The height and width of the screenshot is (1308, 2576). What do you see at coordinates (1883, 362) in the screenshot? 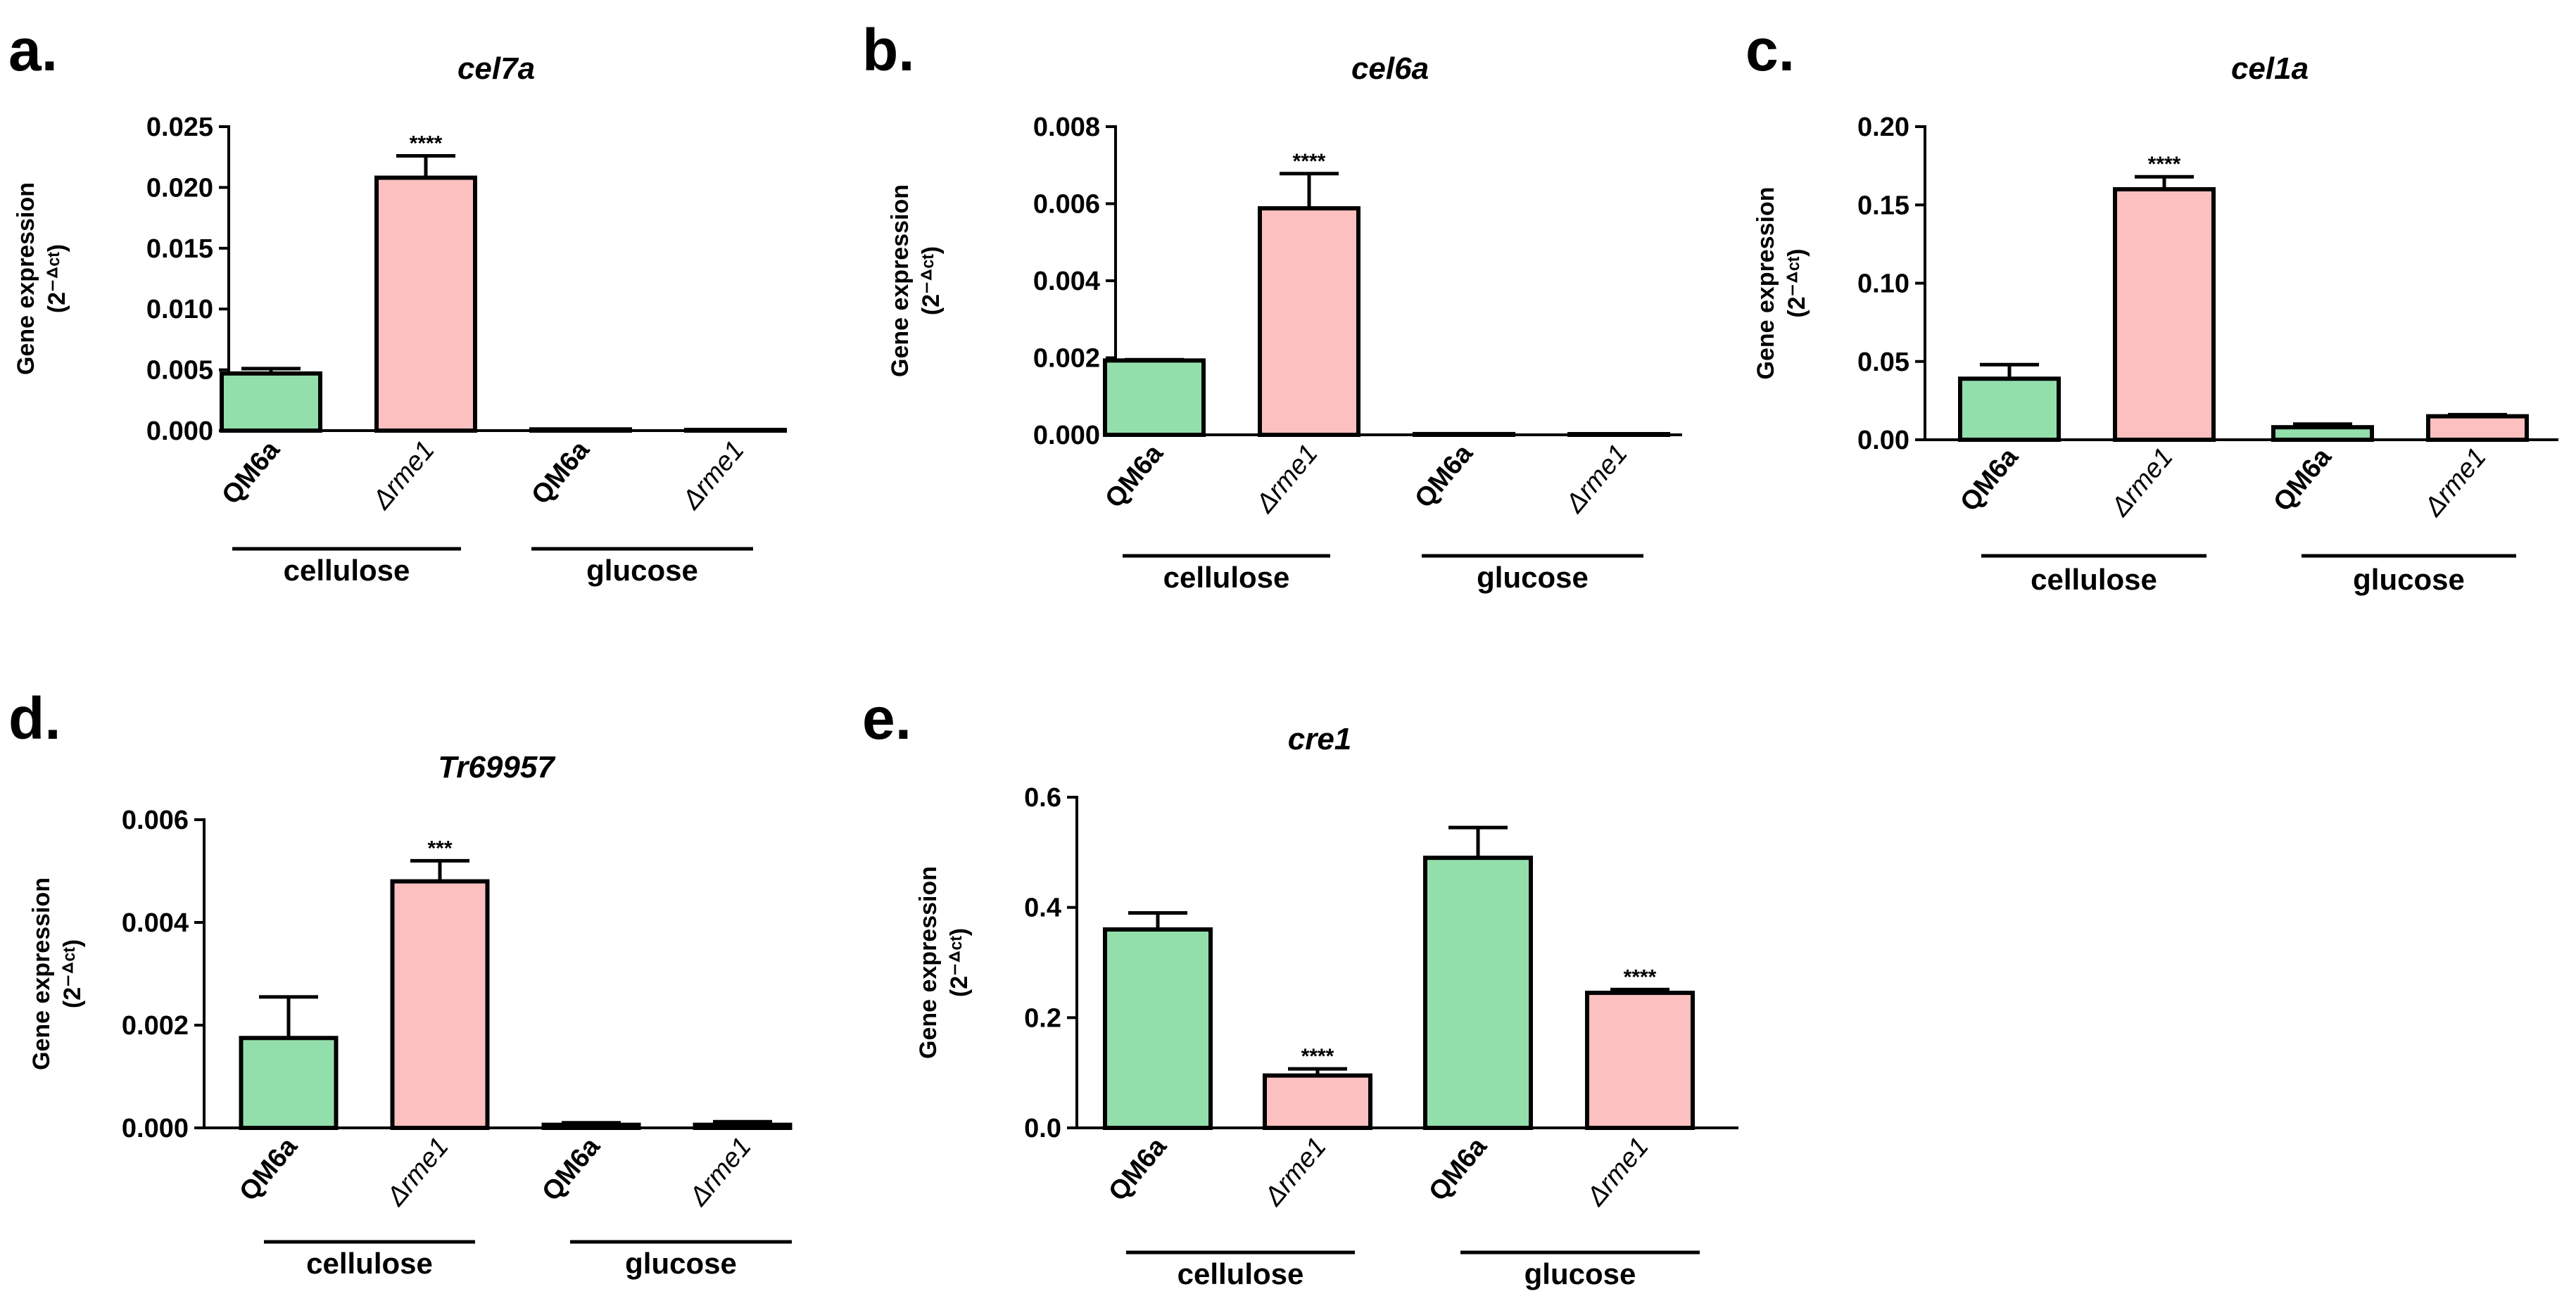
I see `y-tick-label: 0.05` at bounding box center [1883, 362].